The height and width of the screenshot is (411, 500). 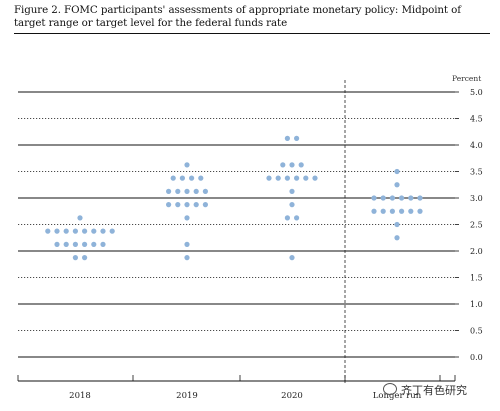 I want to click on y-tick-label: 3.0, so click(x=476, y=198).